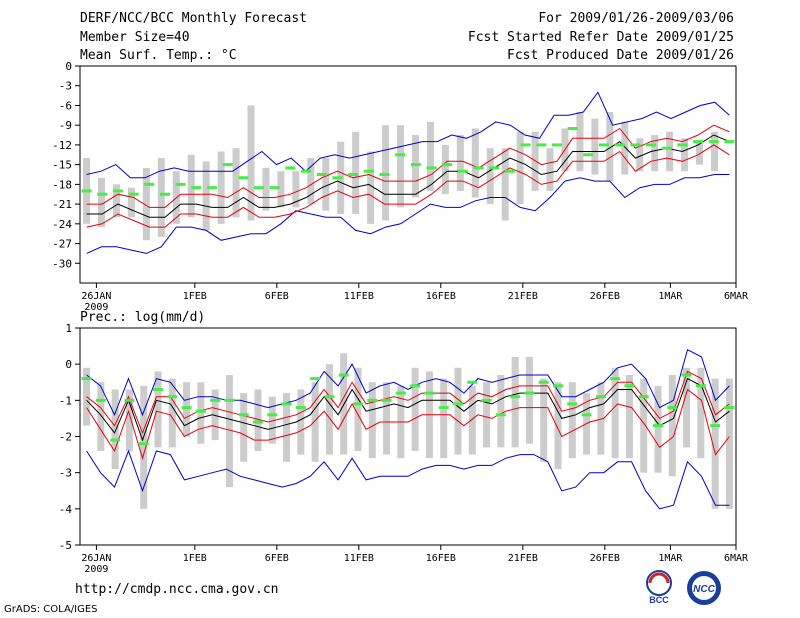  What do you see at coordinates (736, 296) in the screenshot?
I see `temp-xtick-label: 6MAR` at bounding box center [736, 296].